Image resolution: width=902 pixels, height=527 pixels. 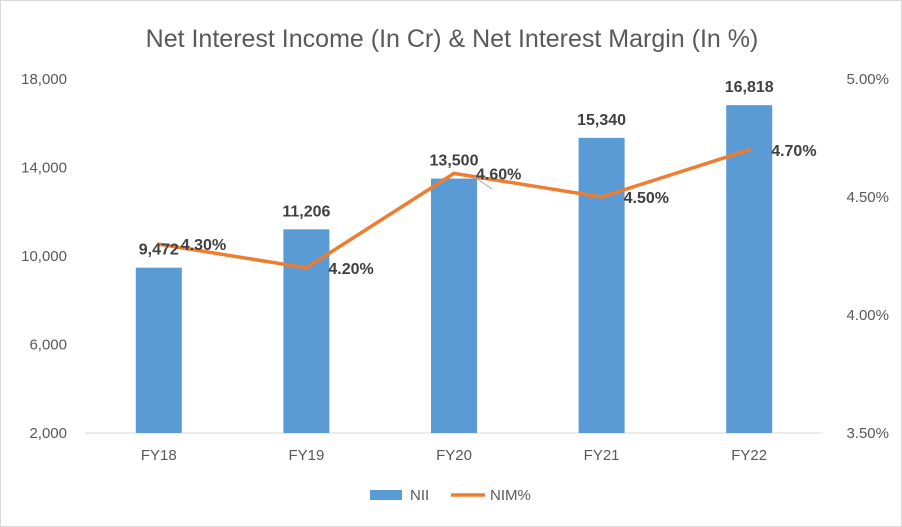 What do you see at coordinates (498, 174) in the screenshot?
I see `nim-data-label: 4.60%` at bounding box center [498, 174].